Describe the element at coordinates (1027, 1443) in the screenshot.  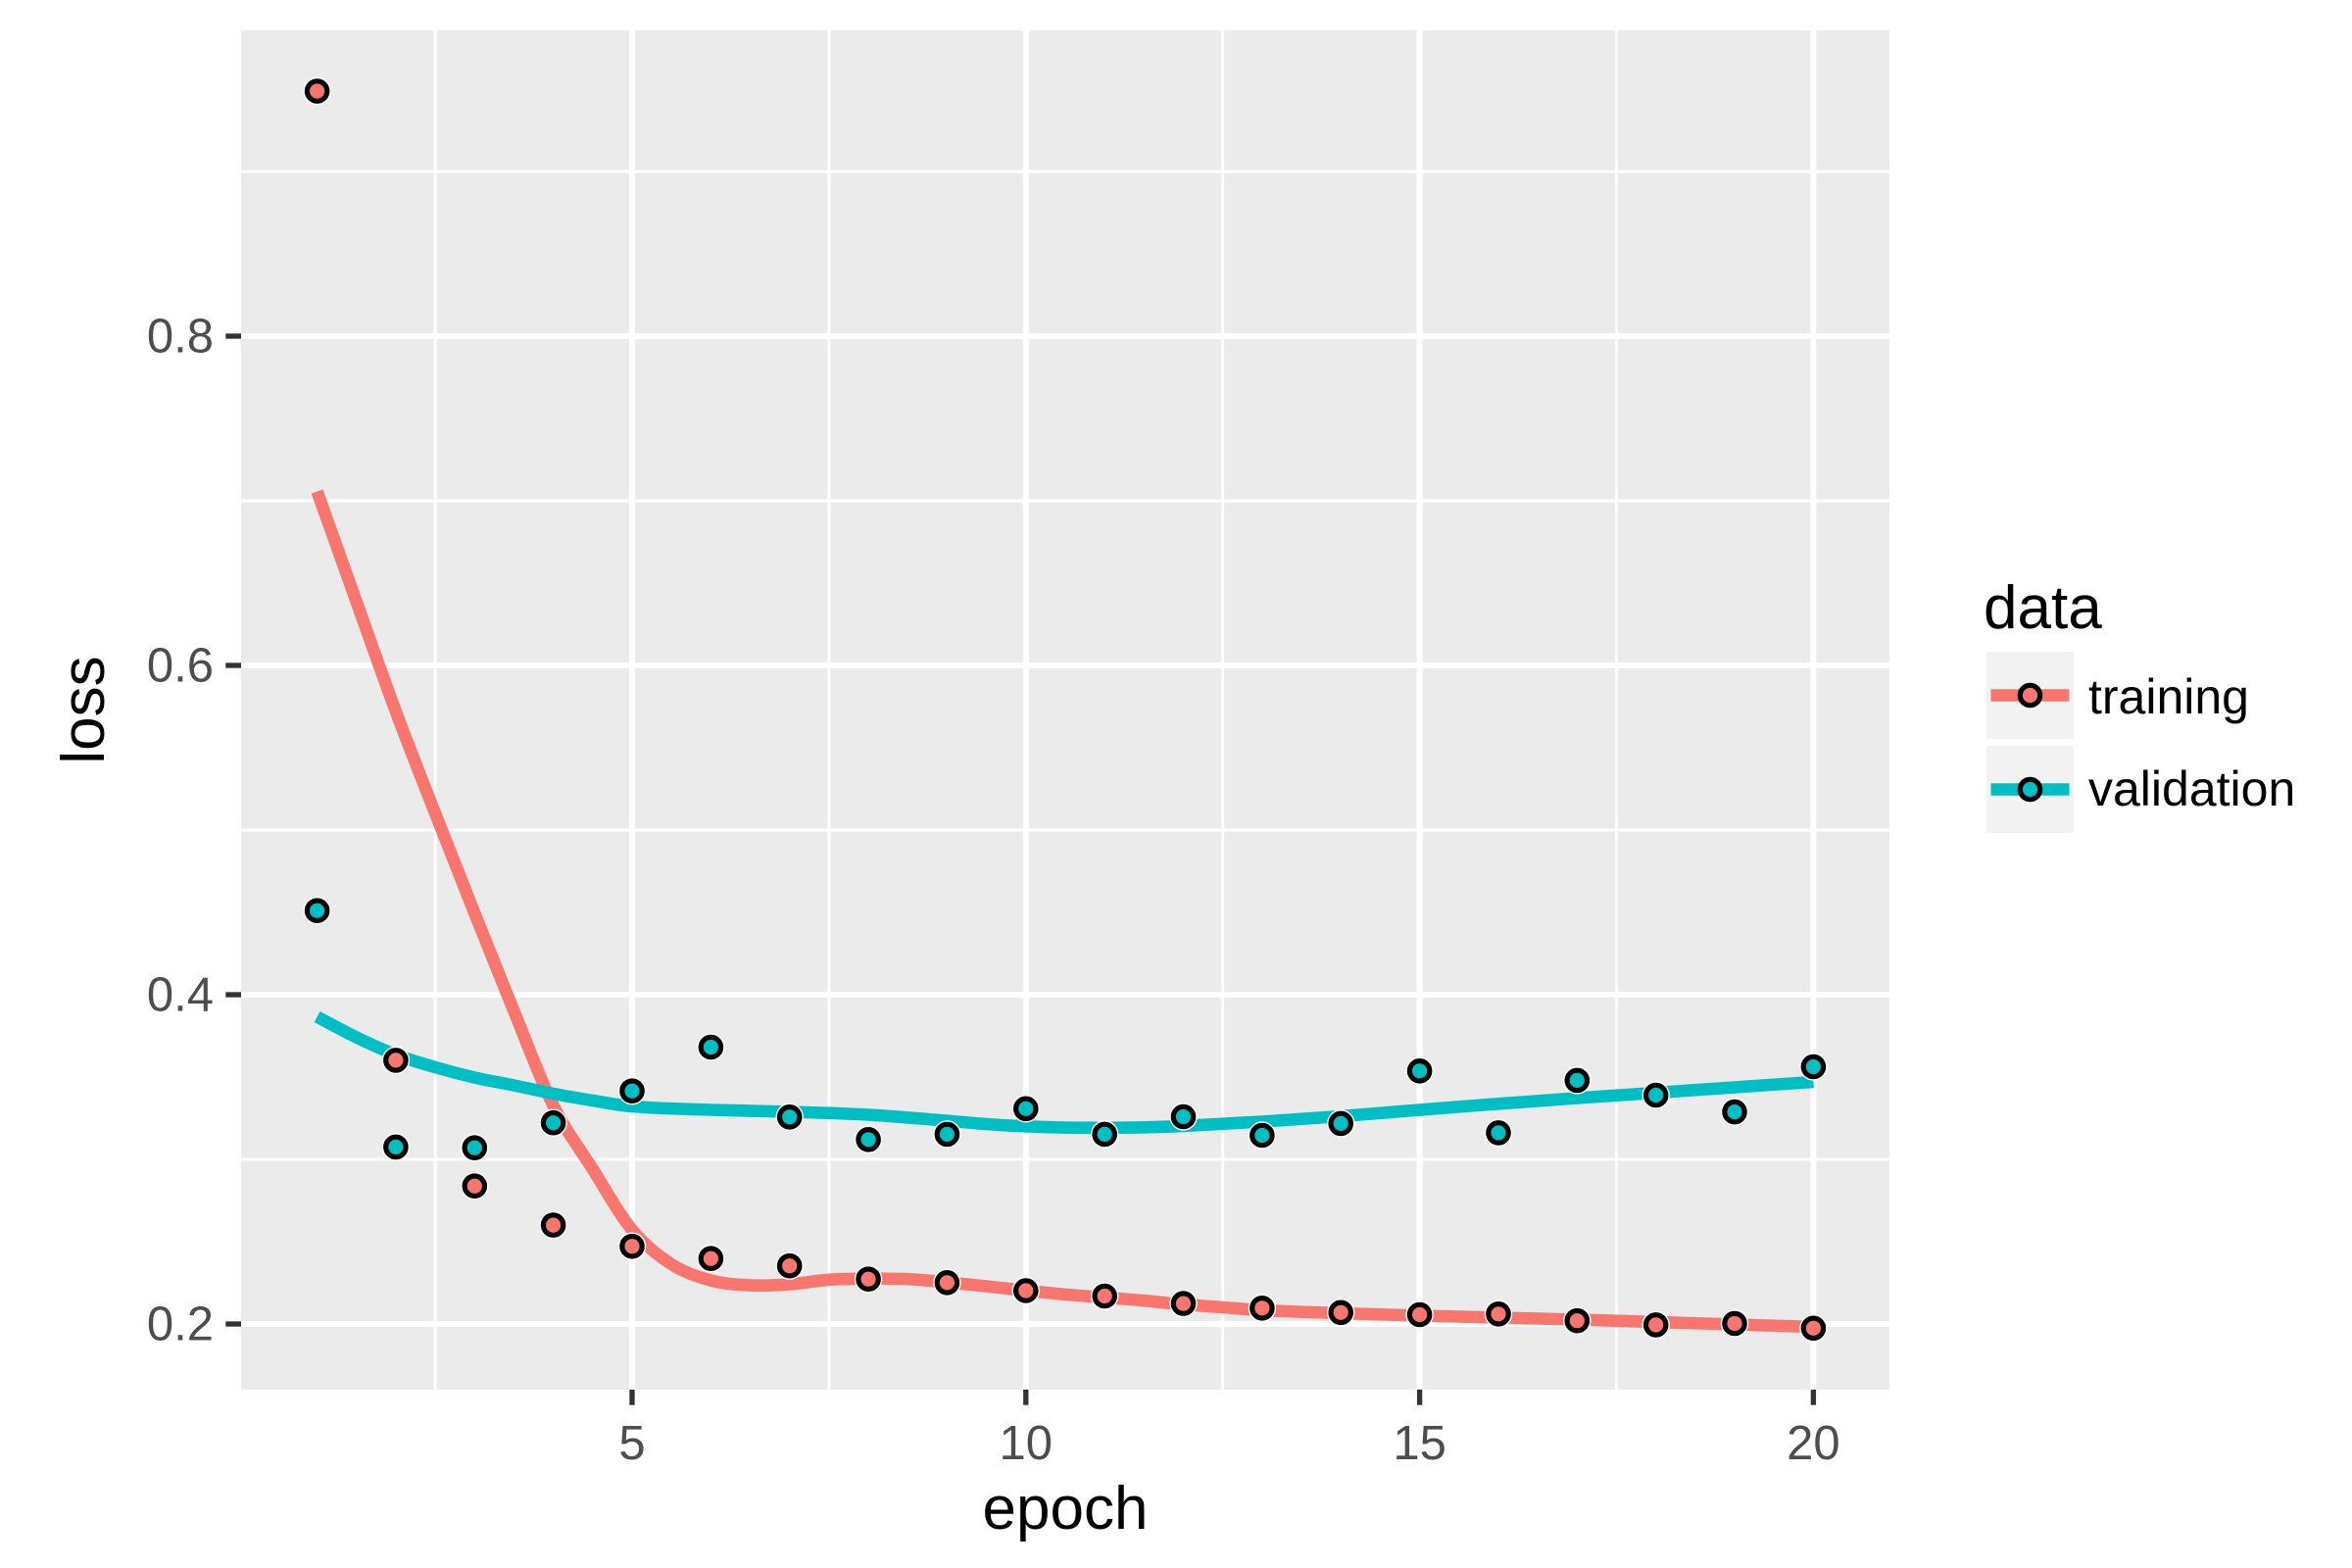
I see `svg-text: 10` at that location.